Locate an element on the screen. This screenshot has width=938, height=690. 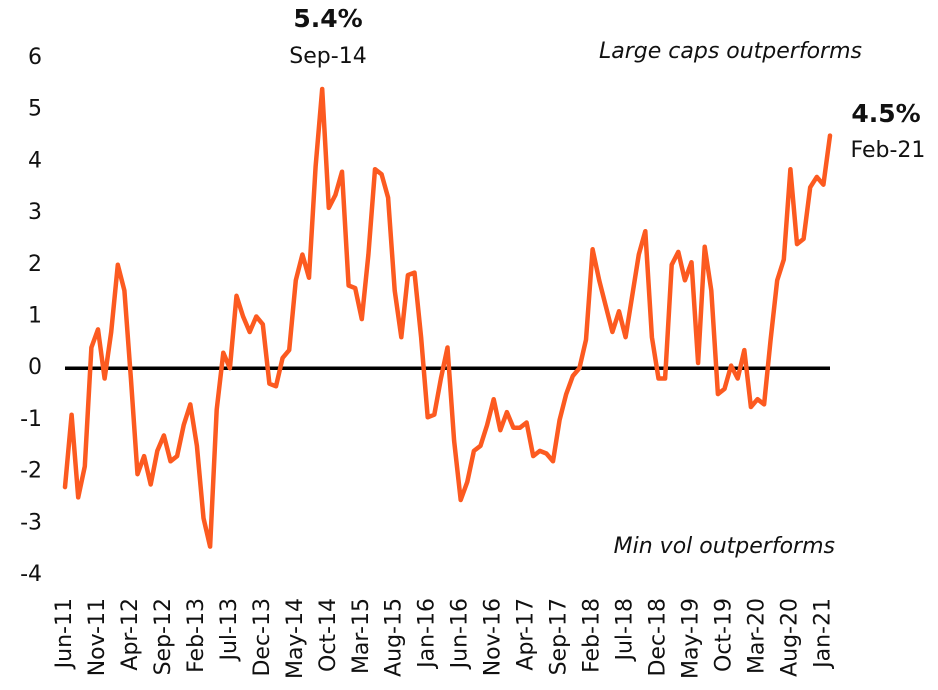
x-tick-label: Sep-12 is located at coordinates (163, 636).